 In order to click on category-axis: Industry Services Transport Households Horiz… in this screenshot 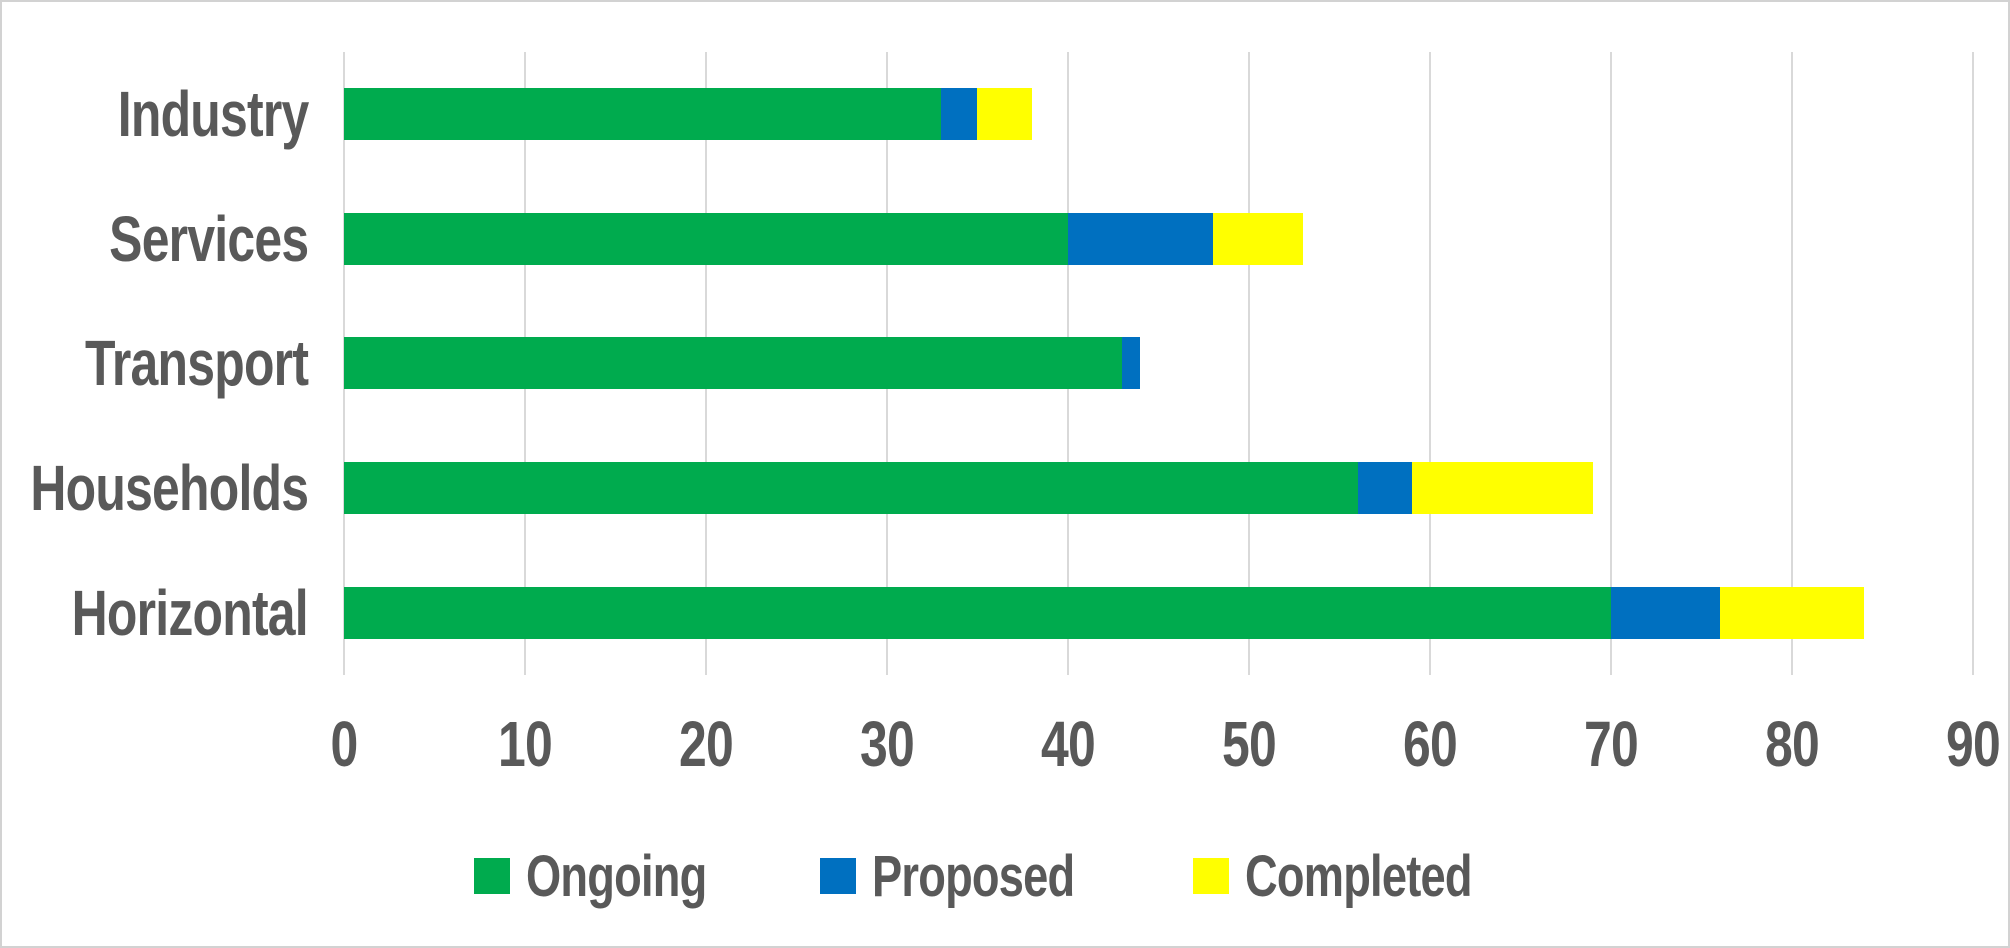, I will do `click(155, 363)`.